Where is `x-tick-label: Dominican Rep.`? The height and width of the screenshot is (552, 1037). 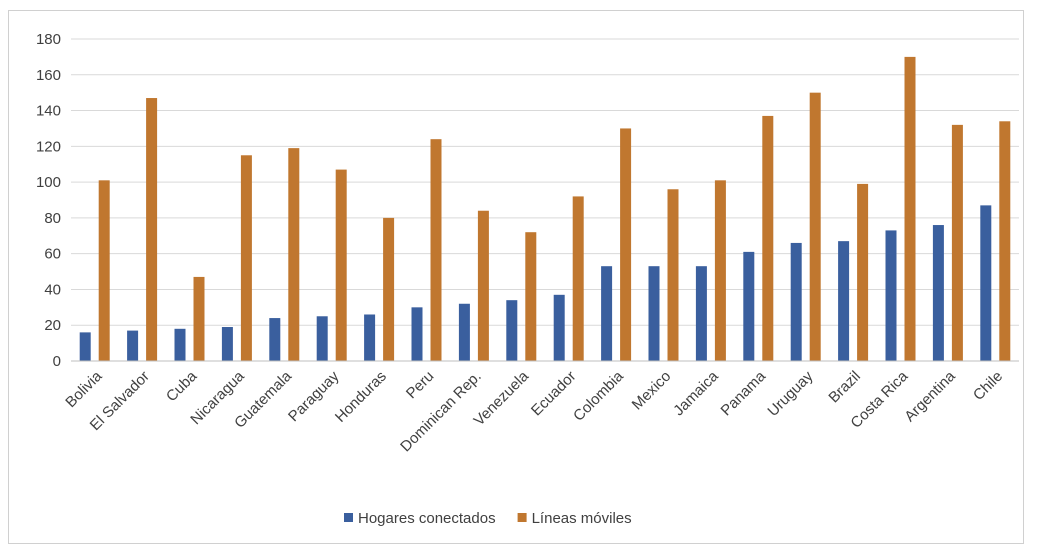 x-tick-label: Dominican Rep. is located at coordinates (440, 411).